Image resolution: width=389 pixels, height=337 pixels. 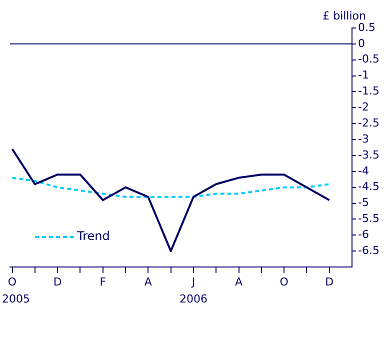 I want to click on y-tick-label: -5, so click(x=363, y=203).